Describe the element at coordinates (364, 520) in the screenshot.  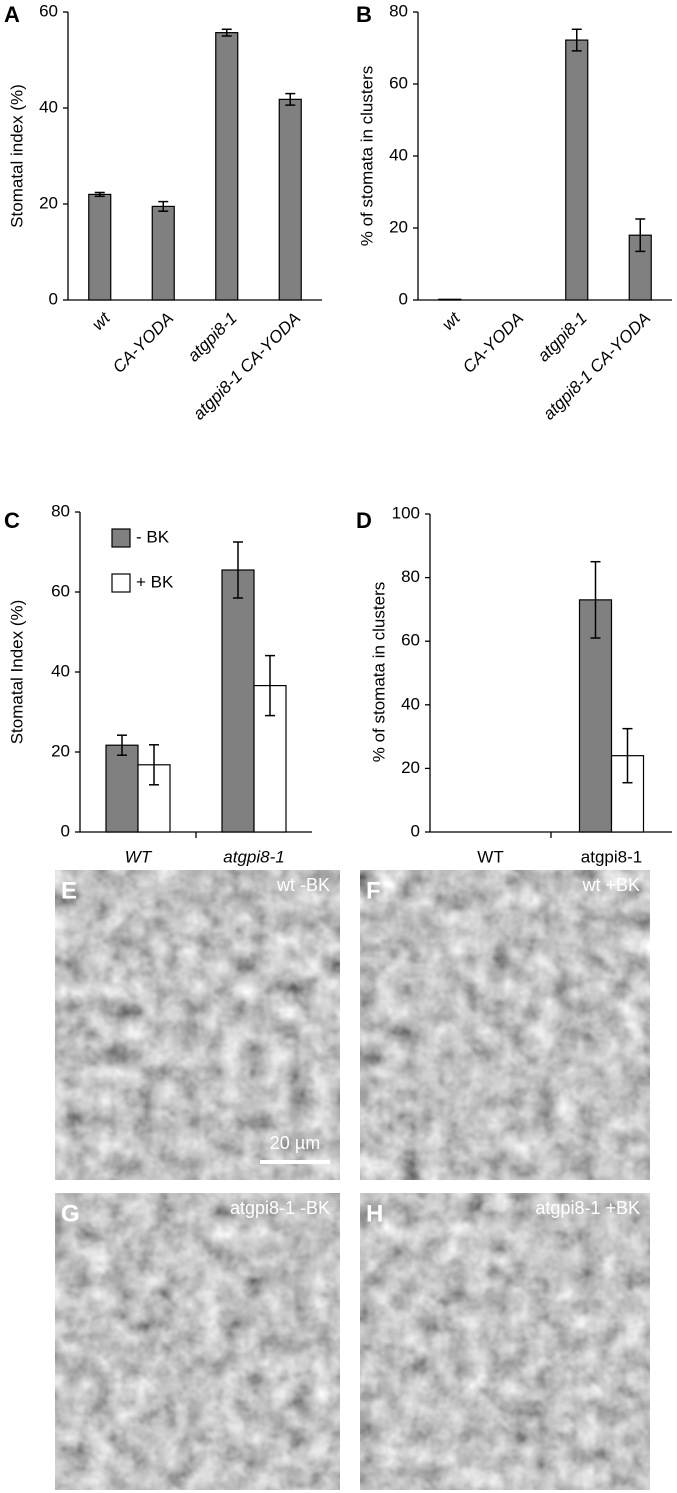
I see `panel-label: D` at that location.